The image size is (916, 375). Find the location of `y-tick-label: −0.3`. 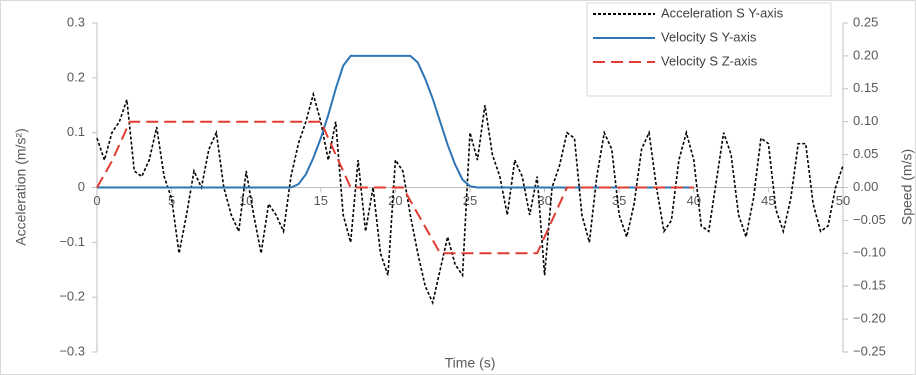

y-tick-label: −0.3 is located at coordinates (72, 350).